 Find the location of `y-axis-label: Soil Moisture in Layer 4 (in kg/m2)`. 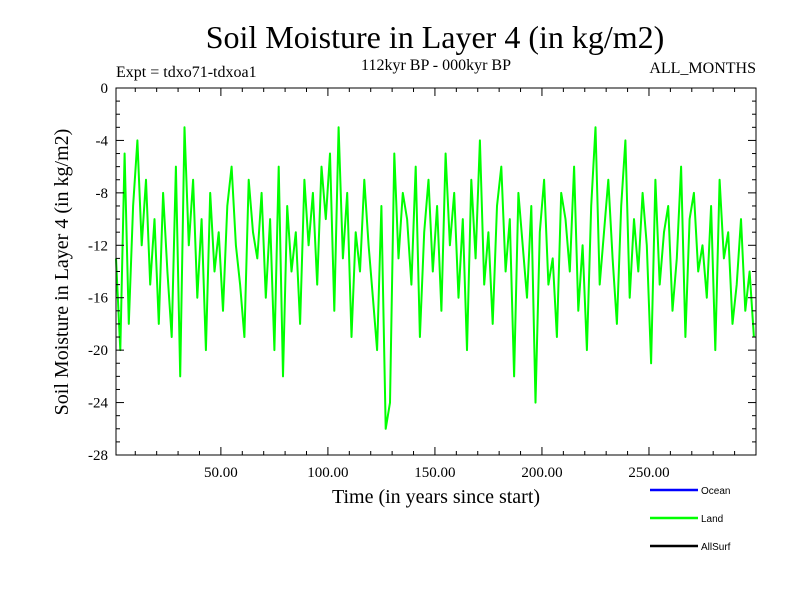

y-axis-label: Soil Moisture in Layer 4 (in kg/m2) is located at coordinates (62, 272).